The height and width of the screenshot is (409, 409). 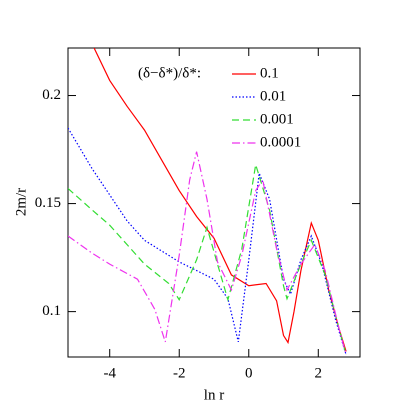 I want to click on x-tick-label: 2, so click(x=319, y=373).